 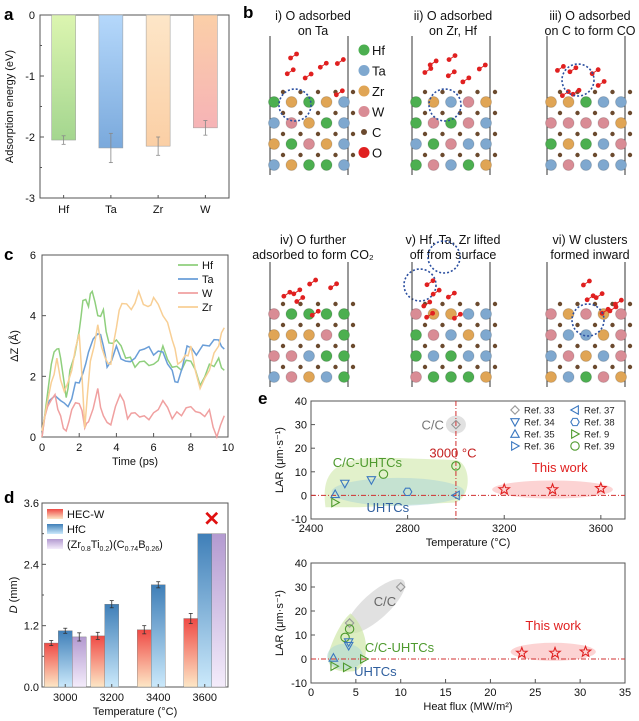 I want to click on region-label-cc-uhtcs: C/C-UHTCs, so click(x=400, y=647).